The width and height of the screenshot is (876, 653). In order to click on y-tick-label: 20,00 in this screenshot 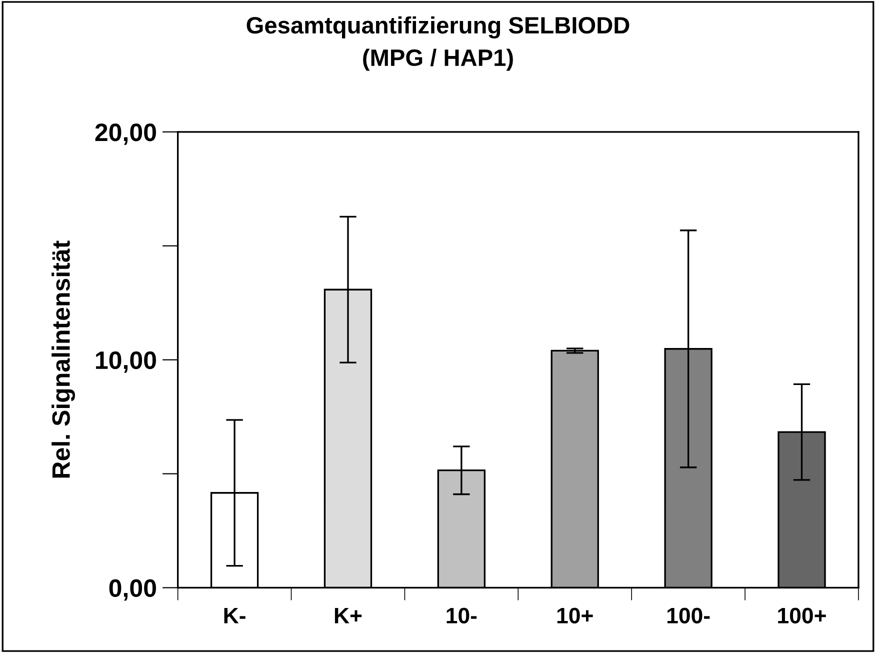, I will do `click(125, 134)`.